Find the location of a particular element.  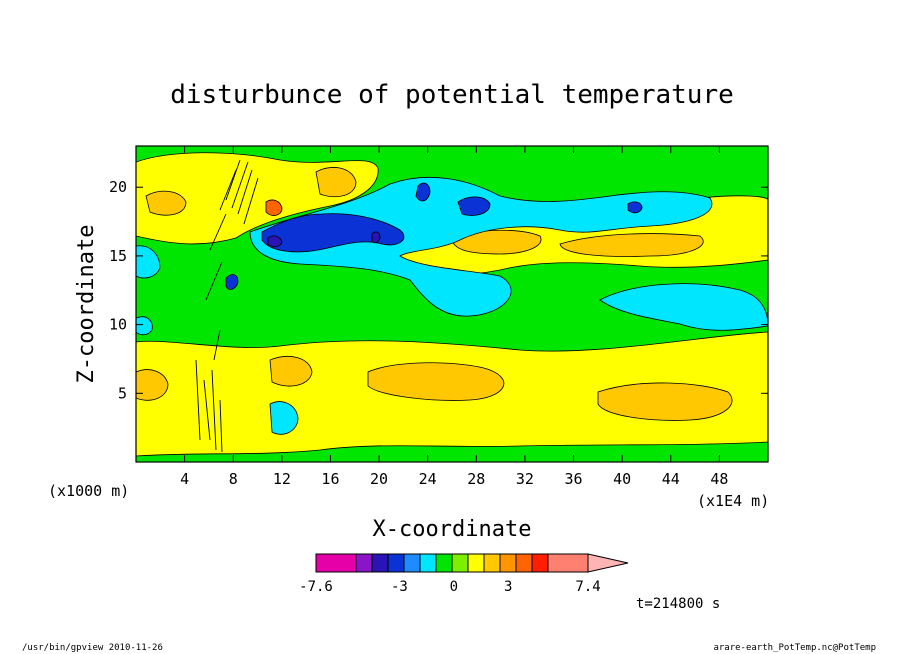

x-tick-label: 40 is located at coordinates (622, 479).